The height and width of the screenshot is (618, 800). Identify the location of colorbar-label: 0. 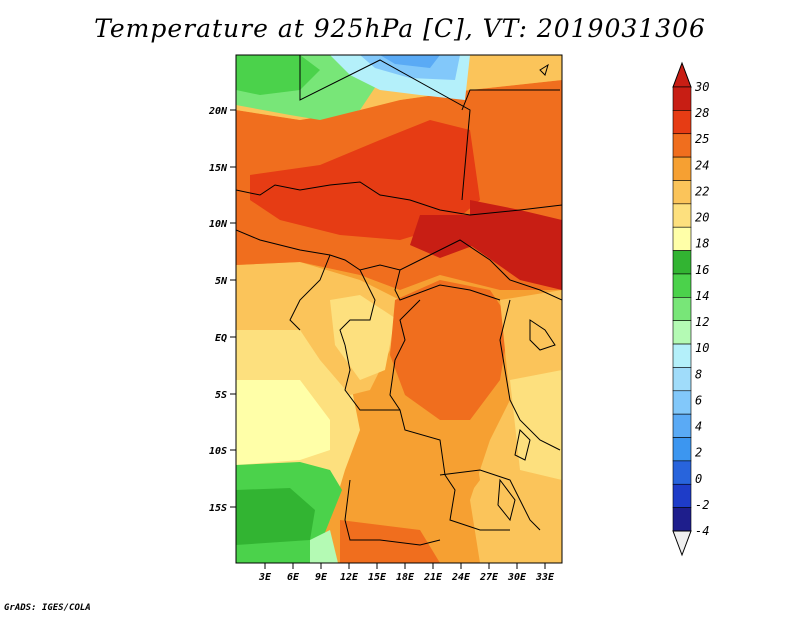
(698, 479).